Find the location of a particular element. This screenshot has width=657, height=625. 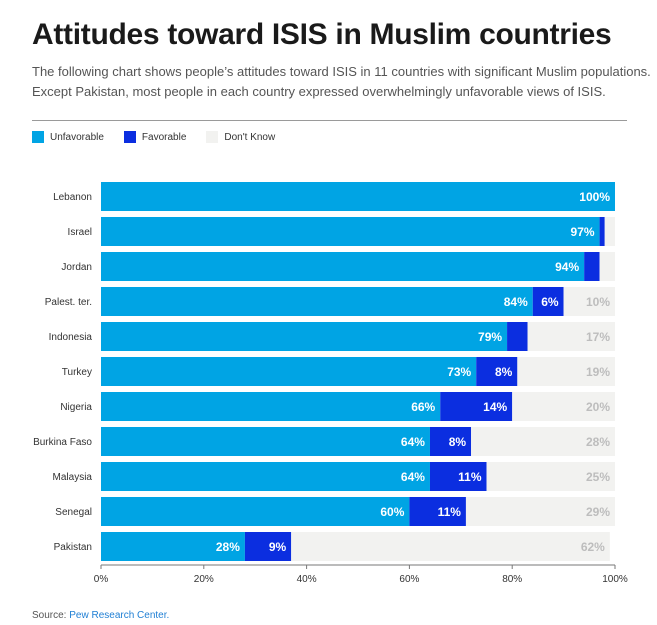

legend: Unfavorable Favorable Don't Know is located at coordinates (163, 137).